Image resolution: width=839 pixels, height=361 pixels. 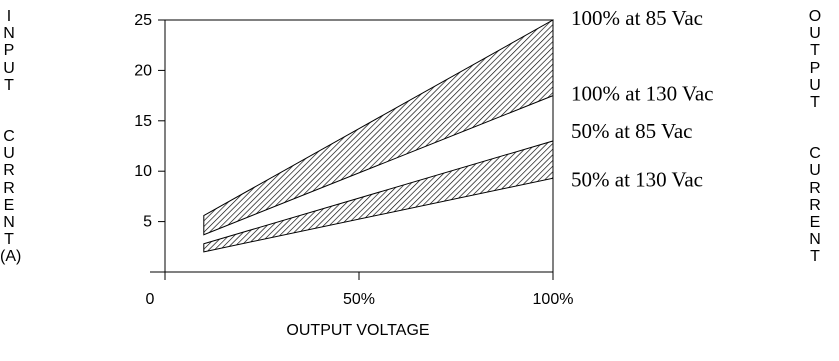 What do you see at coordinates (143, 121) in the screenshot?
I see `y-tick-label: 15` at bounding box center [143, 121].